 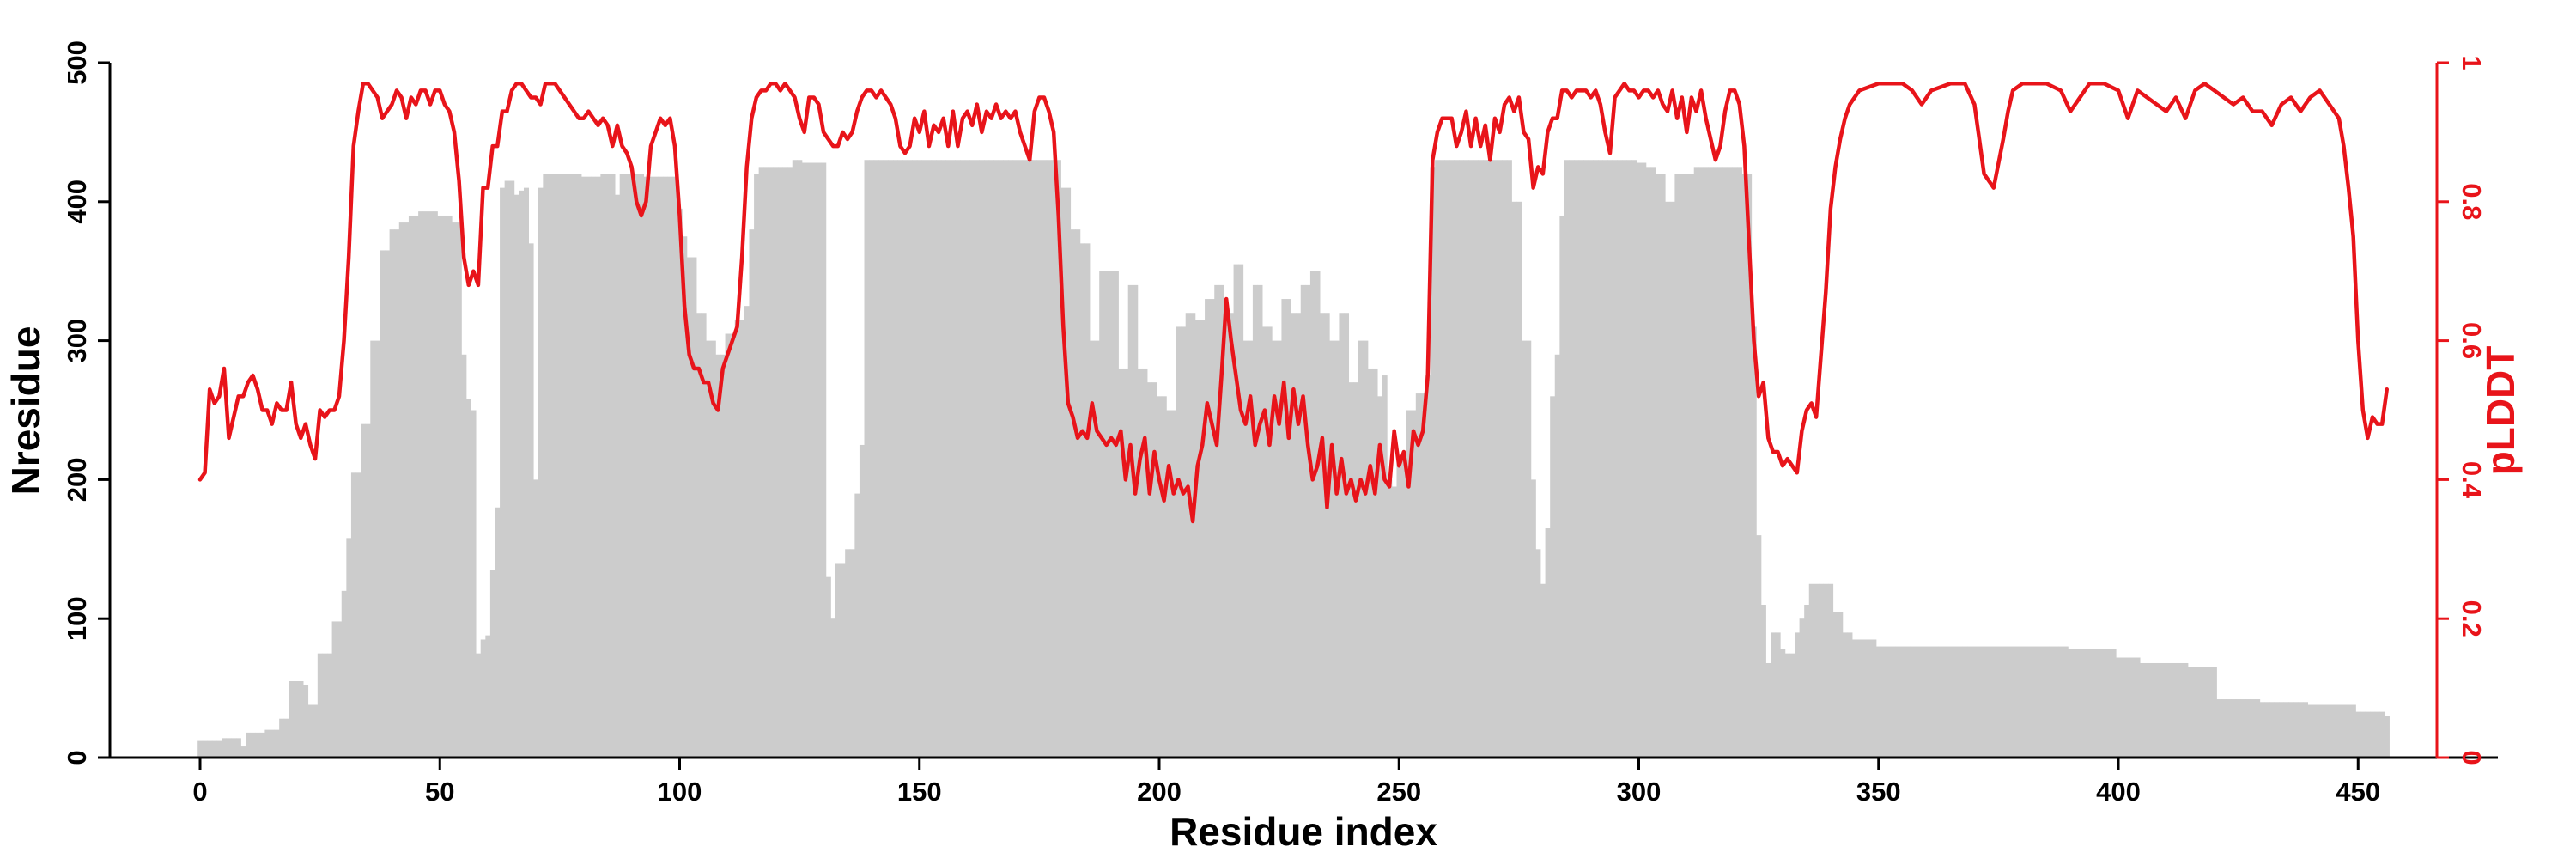 I want to click on y-right-tick-label-0.8: 0.8, so click(x=2472, y=202).